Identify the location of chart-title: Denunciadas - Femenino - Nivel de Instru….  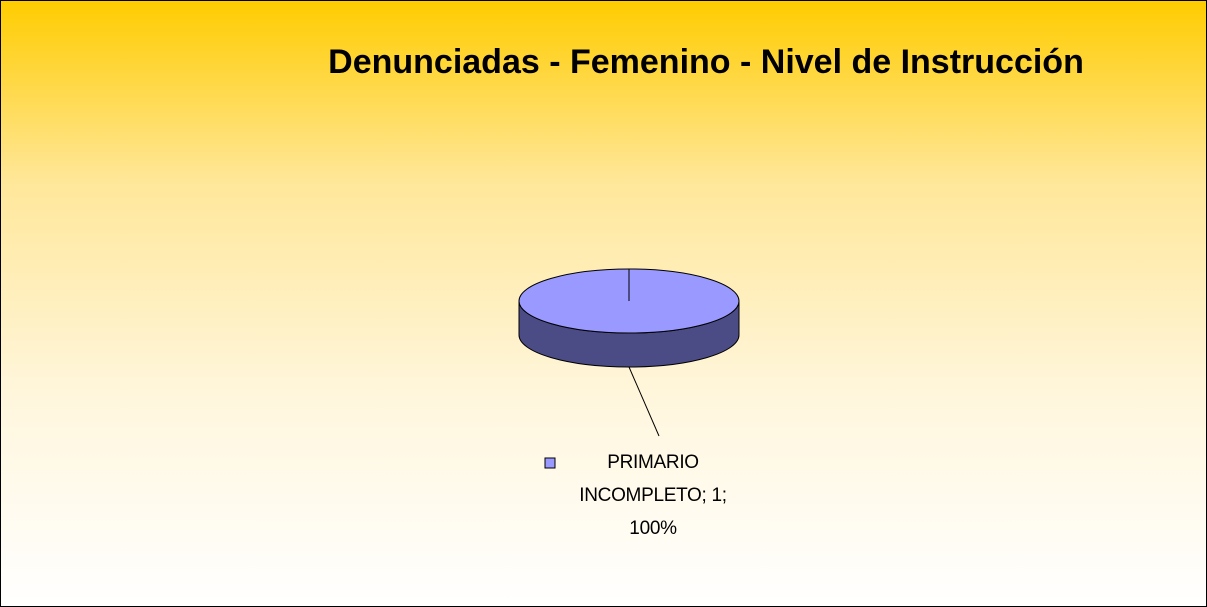
(706, 62).